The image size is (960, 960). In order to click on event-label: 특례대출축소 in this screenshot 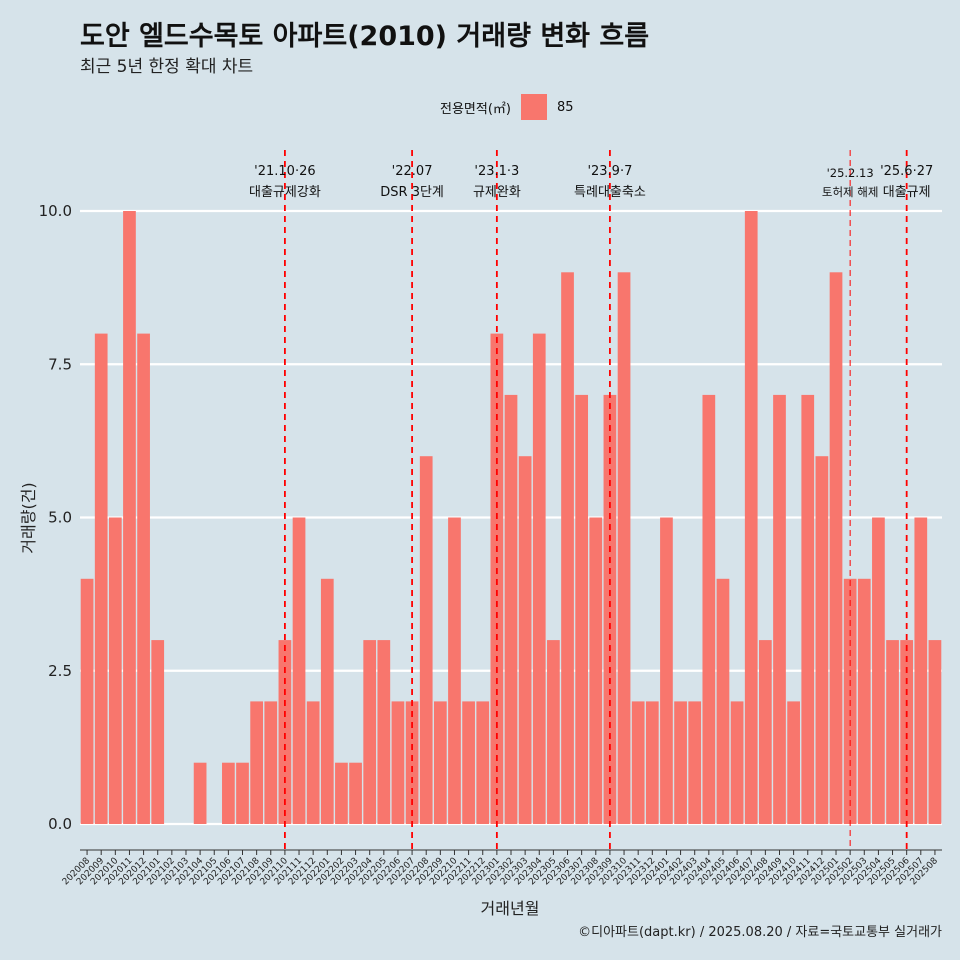, I will do `click(610, 192)`.